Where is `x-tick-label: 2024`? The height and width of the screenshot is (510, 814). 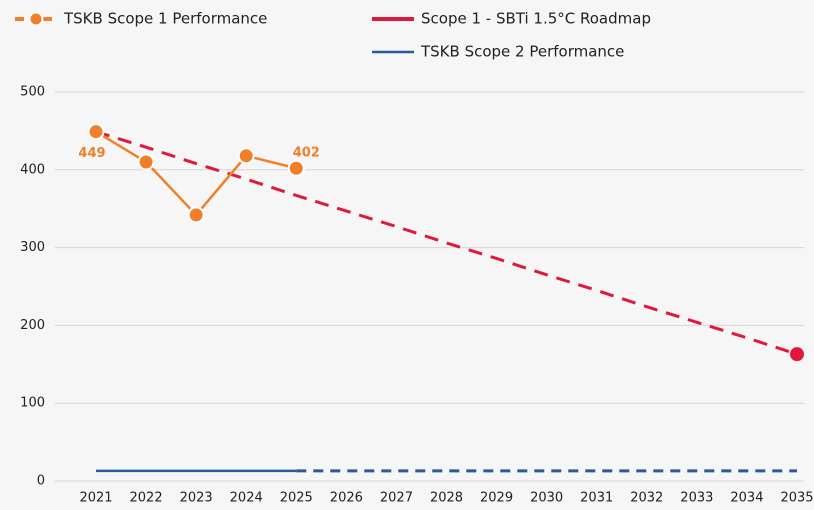 x-tick-label: 2024 is located at coordinates (246, 498).